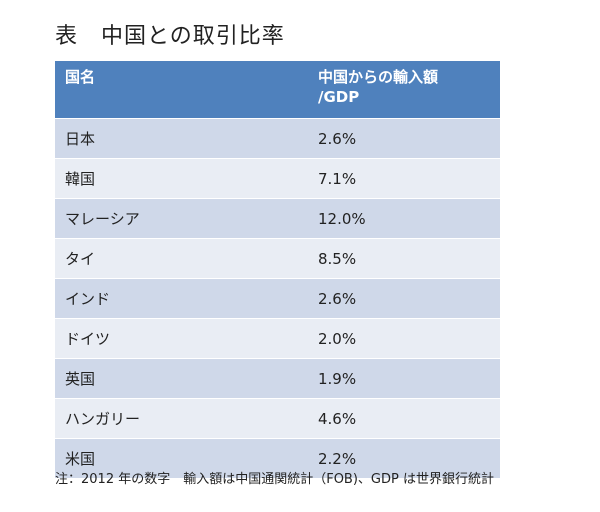  I want to click on table-row: マレーシア 12.0%, so click(277, 218).